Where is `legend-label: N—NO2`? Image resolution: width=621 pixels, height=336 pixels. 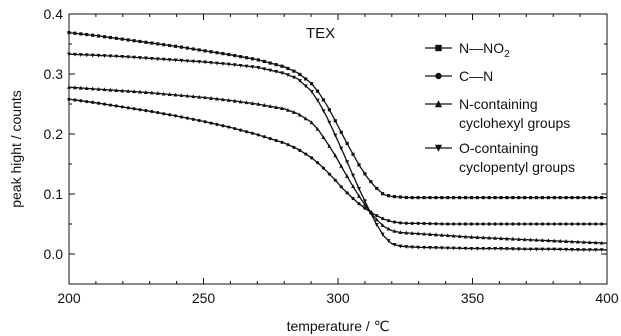
legend-label: N—NO2 is located at coordinates (484, 50).